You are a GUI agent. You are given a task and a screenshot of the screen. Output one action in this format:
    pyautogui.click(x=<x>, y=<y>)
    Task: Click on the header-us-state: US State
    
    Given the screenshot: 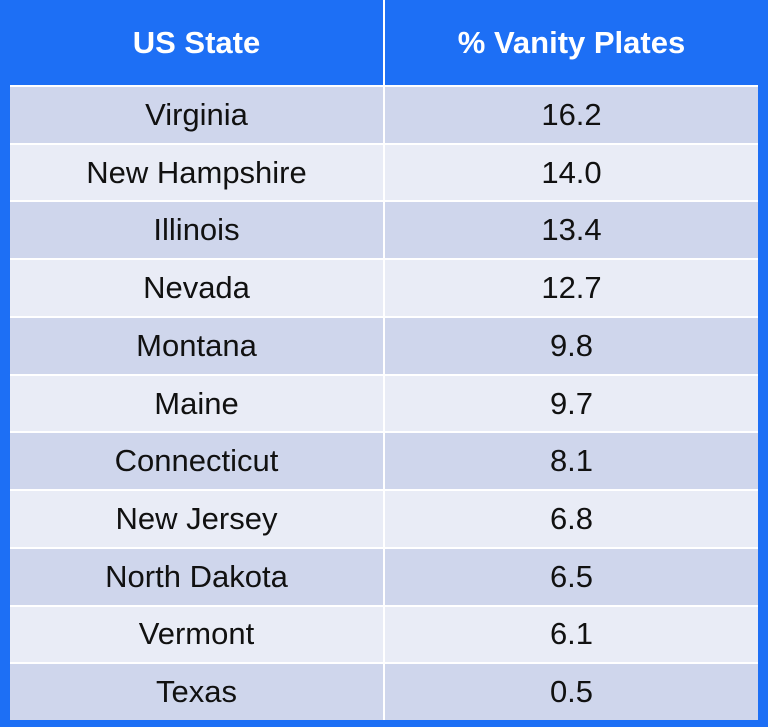 What is the action you would take?
    pyautogui.click(x=197, y=42)
    